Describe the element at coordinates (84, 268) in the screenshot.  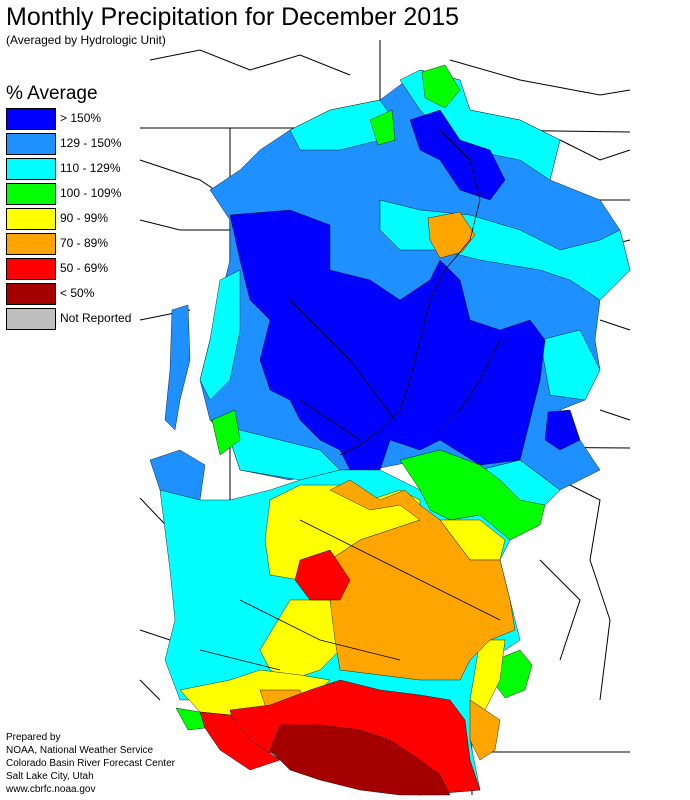
I see `legend-label: 50 - 69%` at that location.